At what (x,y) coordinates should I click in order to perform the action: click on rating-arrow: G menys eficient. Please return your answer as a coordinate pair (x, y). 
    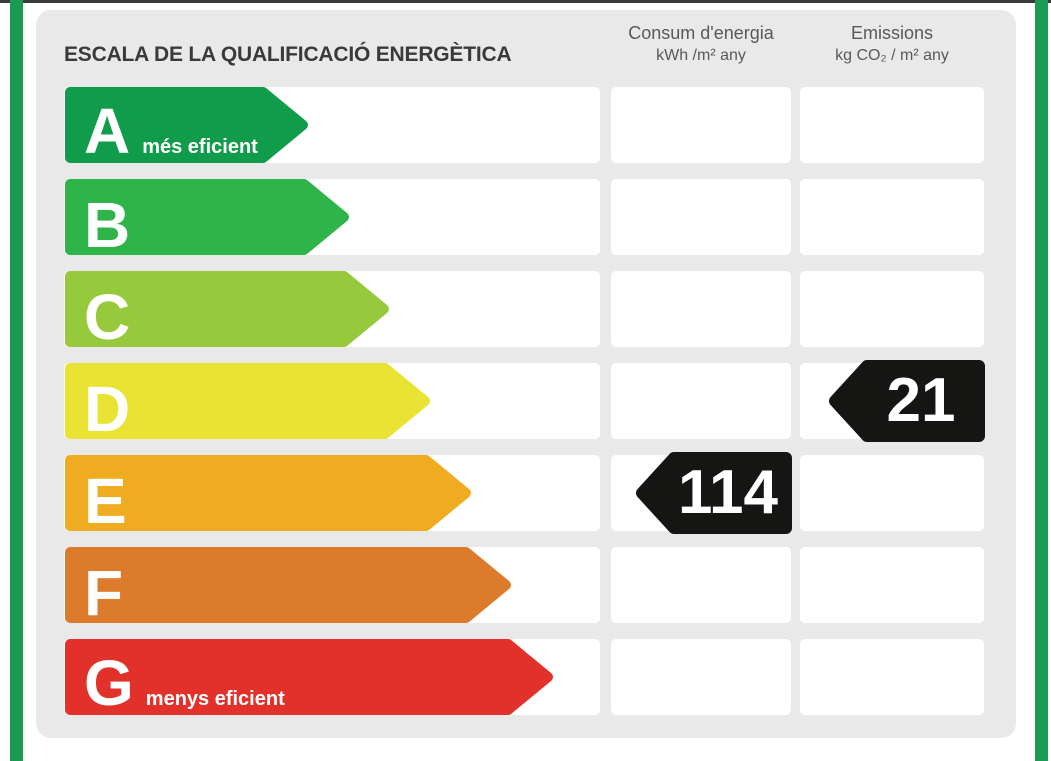
    Looking at the image, I should click on (309, 677).